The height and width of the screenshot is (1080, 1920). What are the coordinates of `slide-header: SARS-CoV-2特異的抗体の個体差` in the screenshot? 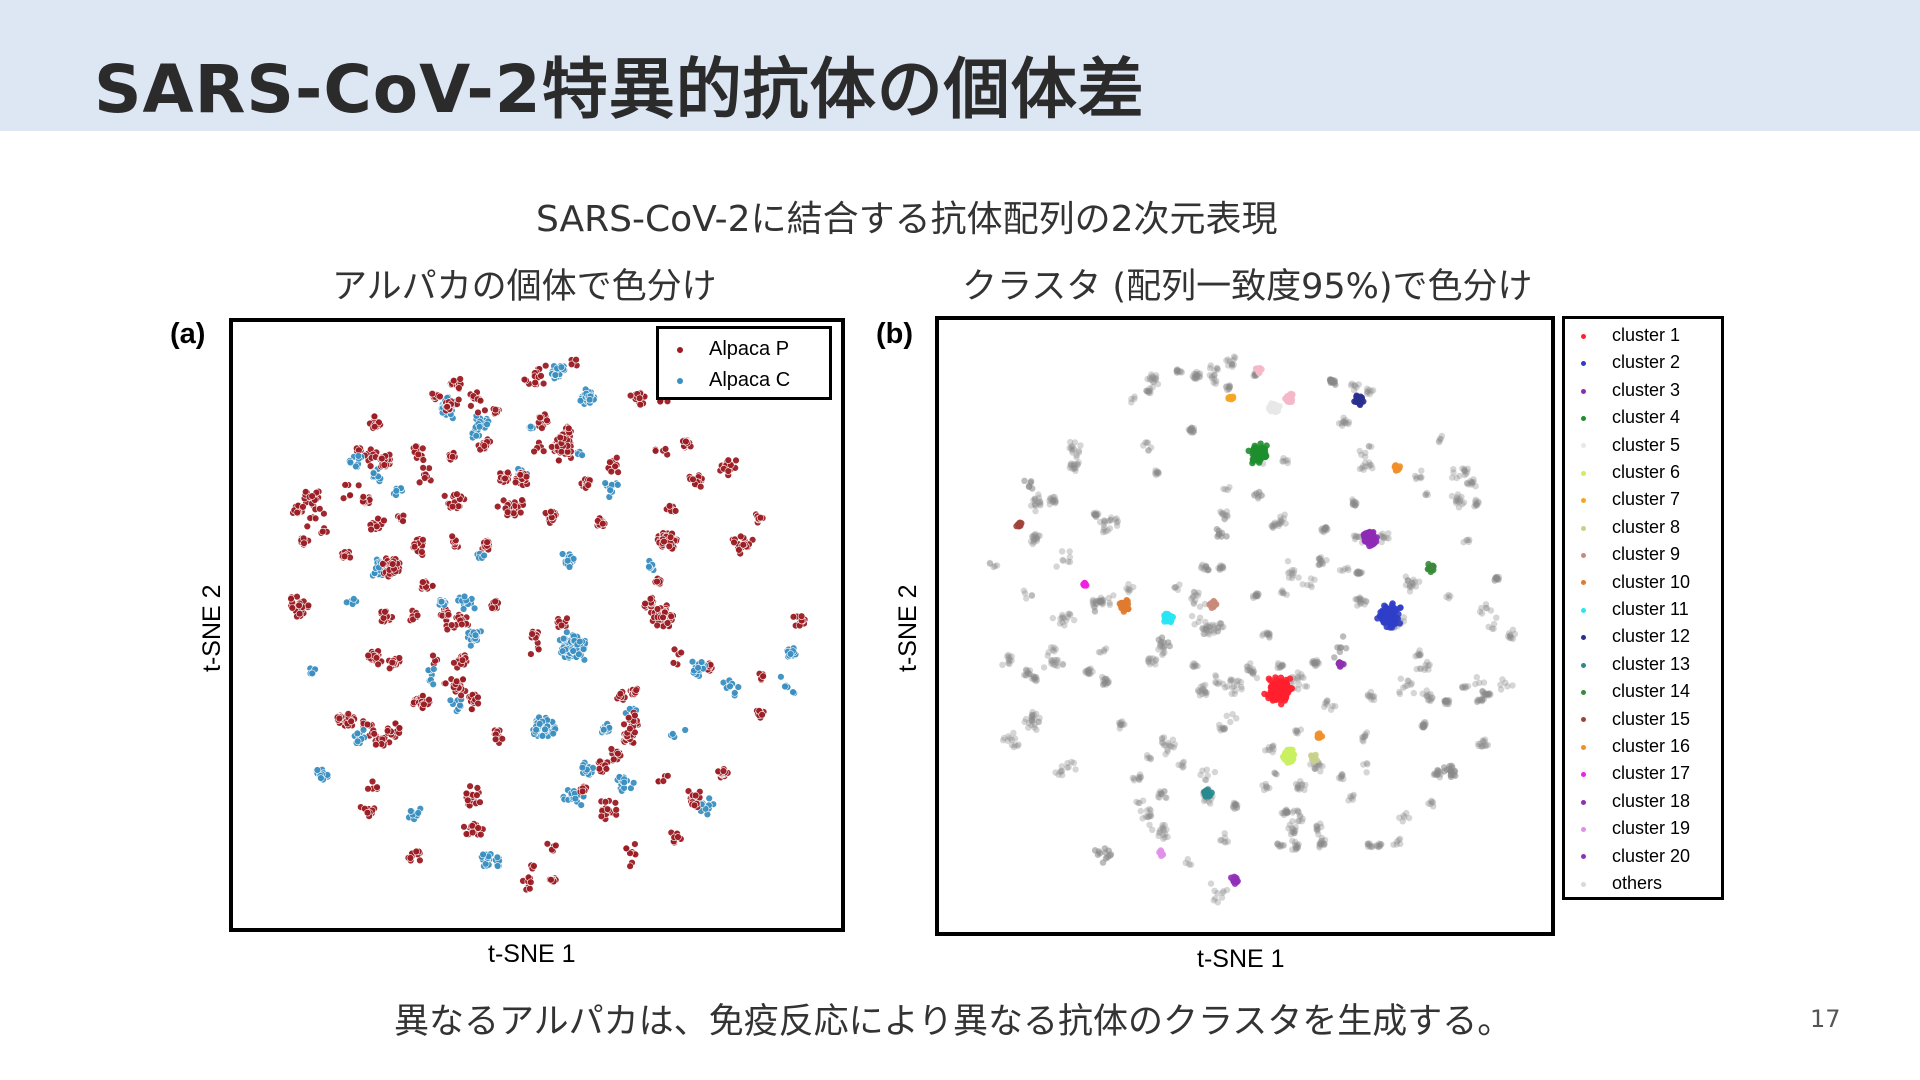 It's located at (960, 65).